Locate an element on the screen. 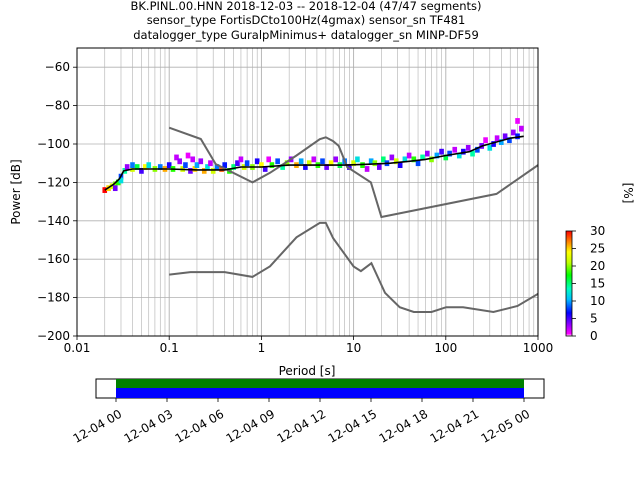 The image size is (640, 480). noise-model-low is located at coordinates (353, 267).